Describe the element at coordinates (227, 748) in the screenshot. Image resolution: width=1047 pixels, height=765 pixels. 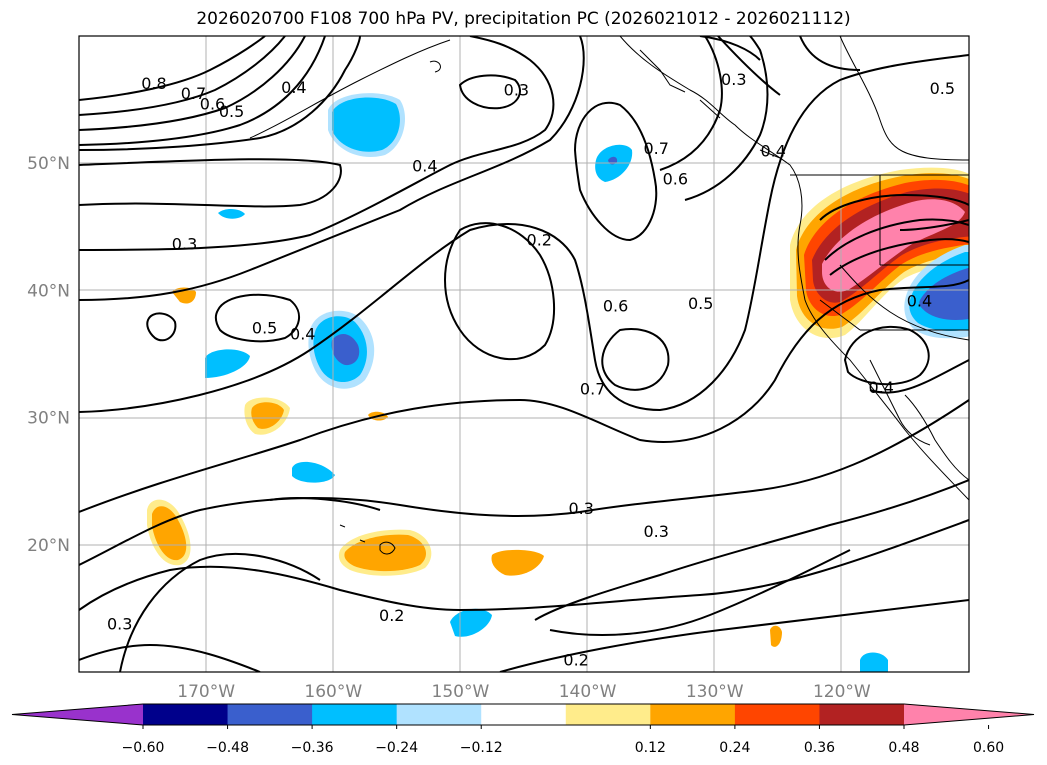
I see `colorbar-tick-label: −0.48` at that location.